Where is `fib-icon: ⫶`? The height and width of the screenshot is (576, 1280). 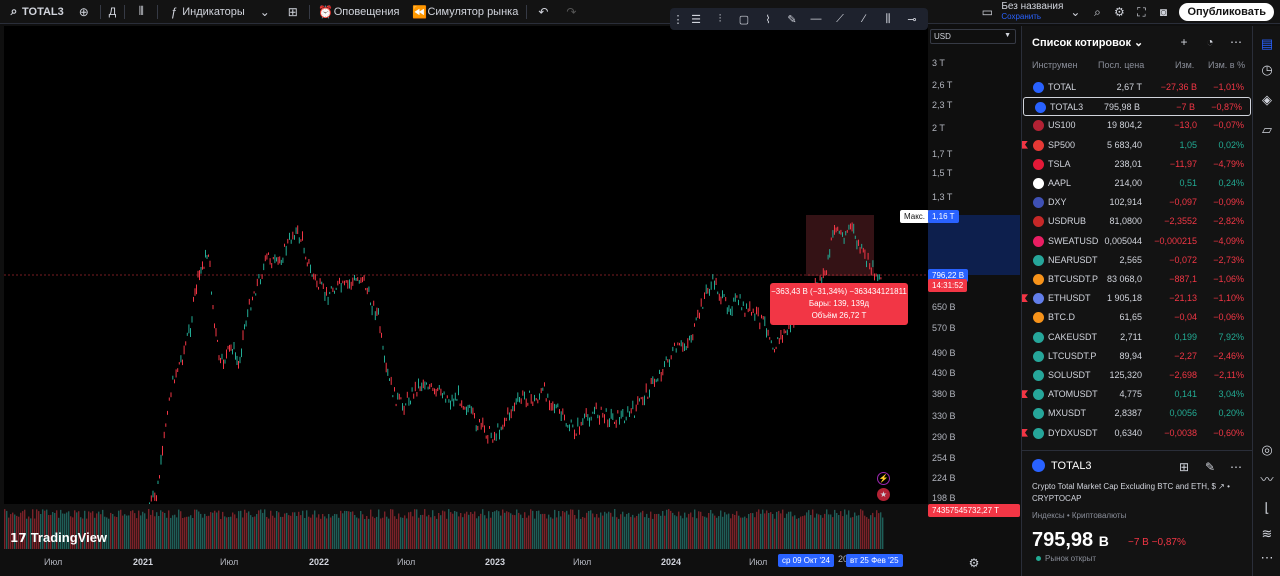
fib-icon: ⫶ is located at coordinates (720, 18).